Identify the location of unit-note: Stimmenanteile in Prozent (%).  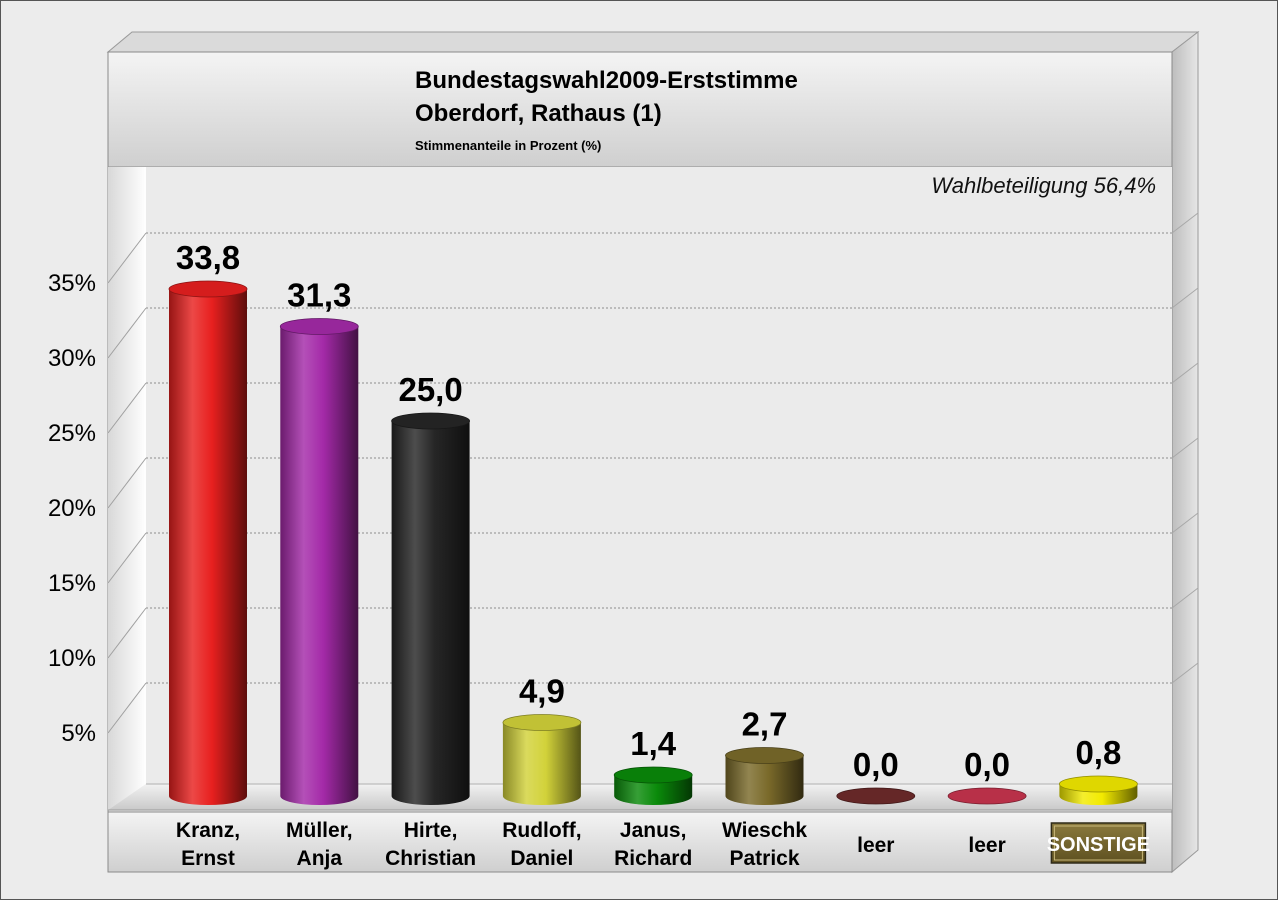
(508, 145).